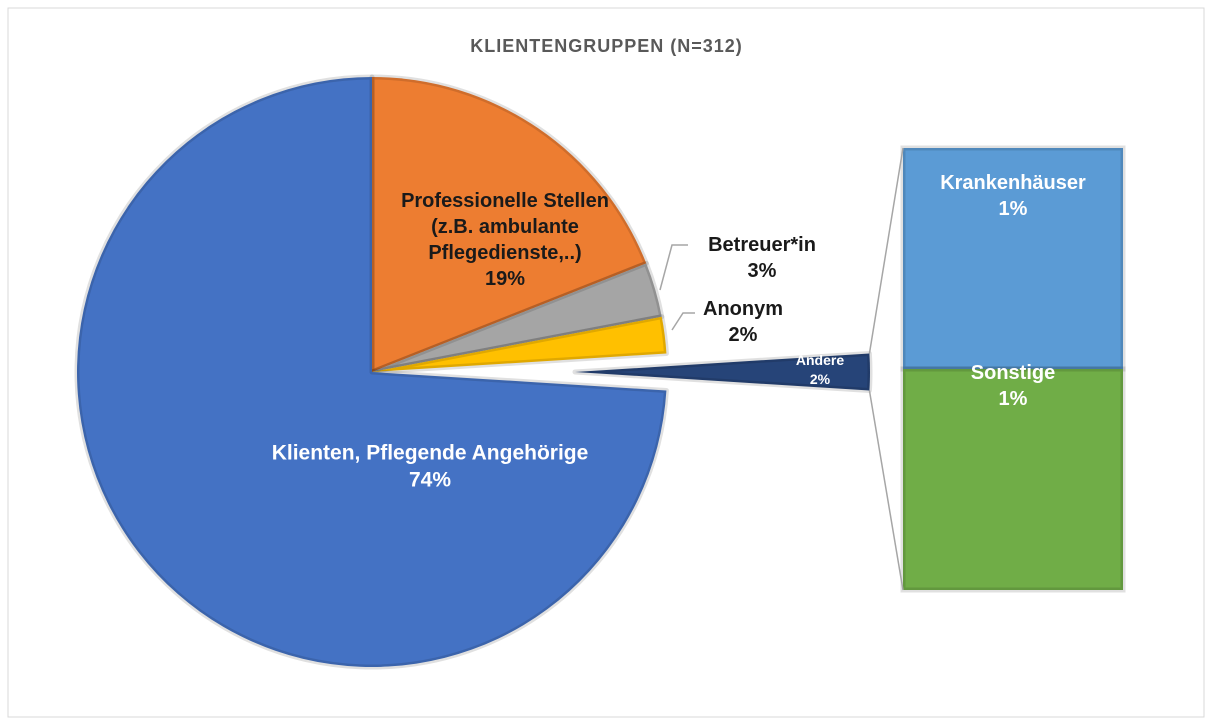 The height and width of the screenshot is (725, 1213). I want to click on label-text: Klienten, Pflegende Angehörige, so click(430, 453).